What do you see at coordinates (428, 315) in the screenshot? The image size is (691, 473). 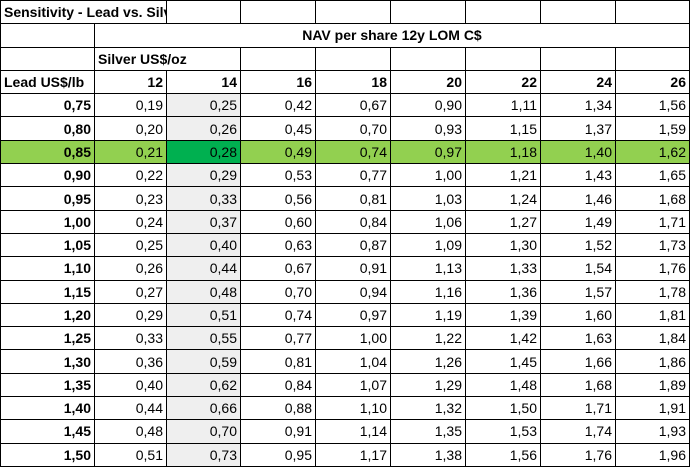 I see `nav-value-cell: 1,19` at bounding box center [428, 315].